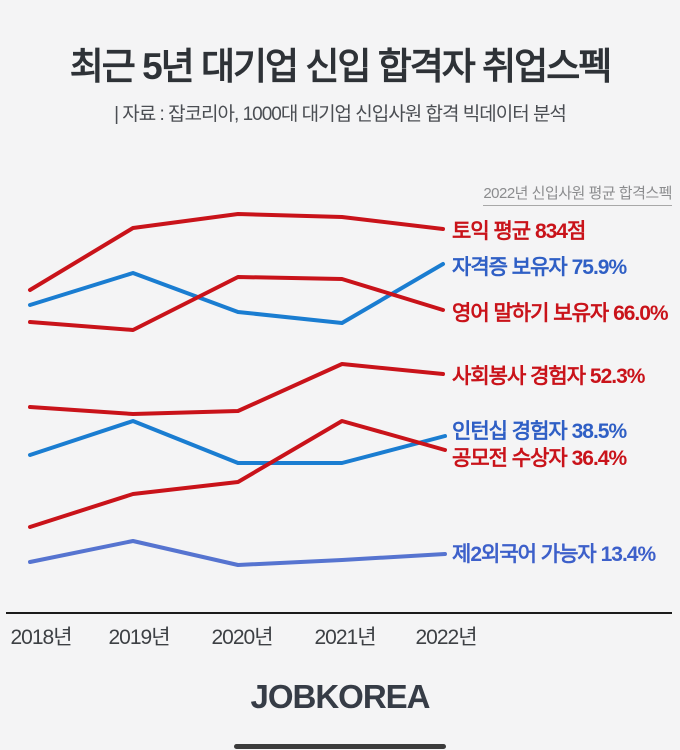 This screenshot has width=680, height=750. What do you see at coordinates (237, 474) in the screenshot?
I see `series-line-contest-winners` at bounding box center [237, 474].